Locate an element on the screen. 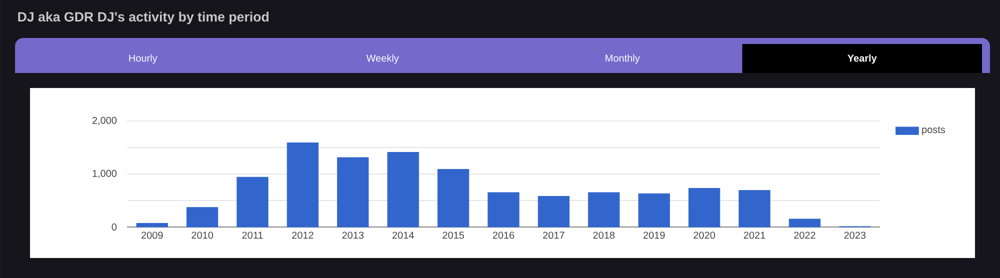  text: Weekly is located at coordinates (382, 59).